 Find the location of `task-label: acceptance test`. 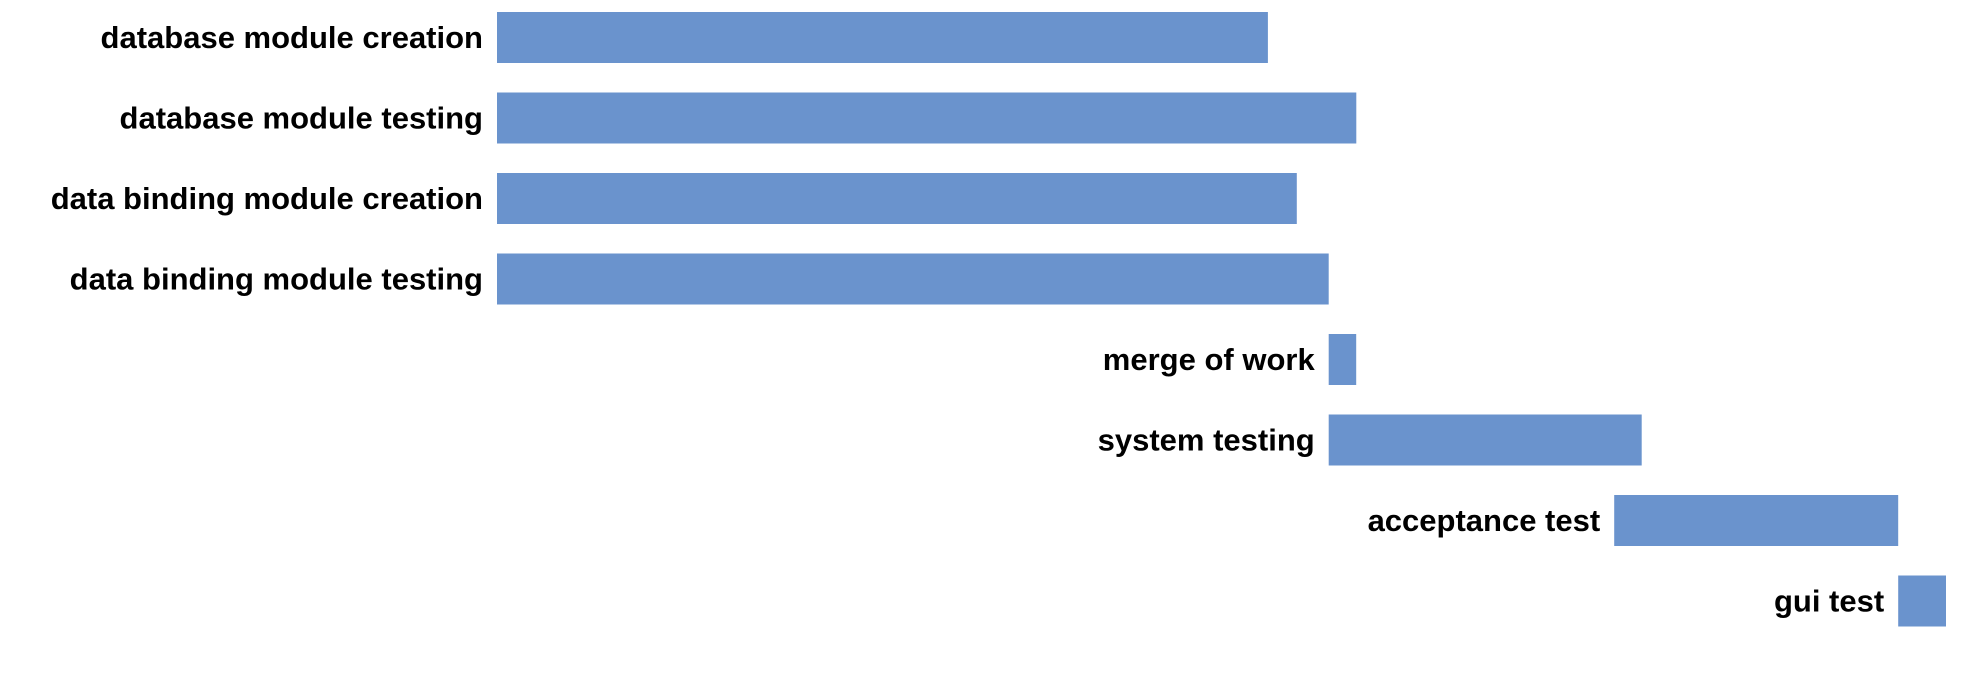

task-label: acceptance test is located at coordinates (1484, 520).